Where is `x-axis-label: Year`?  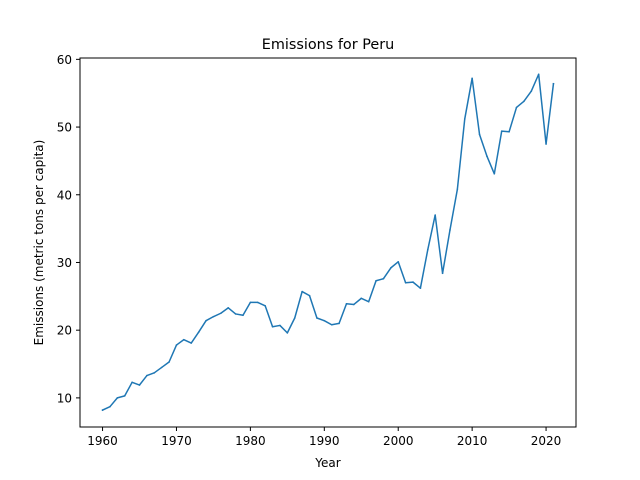 x-axis-label: Year is located at coordinates (327, 463).